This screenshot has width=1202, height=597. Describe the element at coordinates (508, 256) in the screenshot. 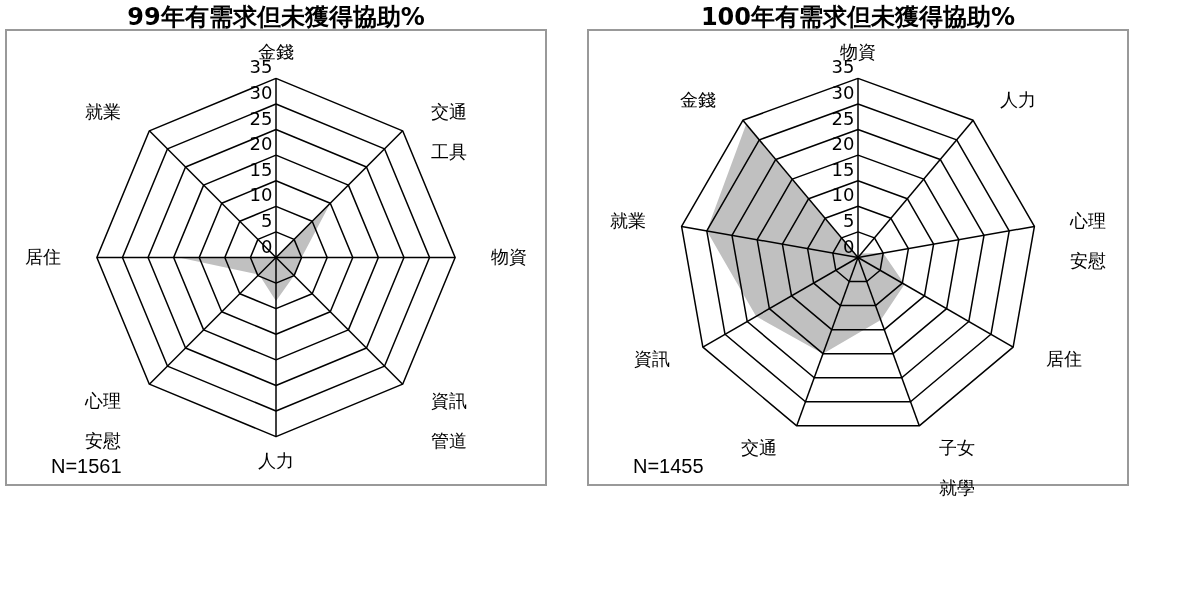

I see `spoke-label: 物資` at that location.